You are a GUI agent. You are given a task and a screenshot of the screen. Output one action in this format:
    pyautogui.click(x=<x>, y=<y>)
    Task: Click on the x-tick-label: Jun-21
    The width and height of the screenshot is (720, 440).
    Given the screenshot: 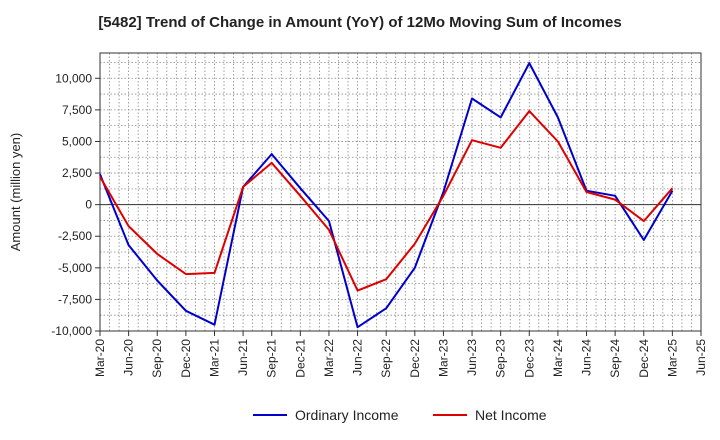 What is the action you would take?
    pyautogui.click(x=243, y=357)
    